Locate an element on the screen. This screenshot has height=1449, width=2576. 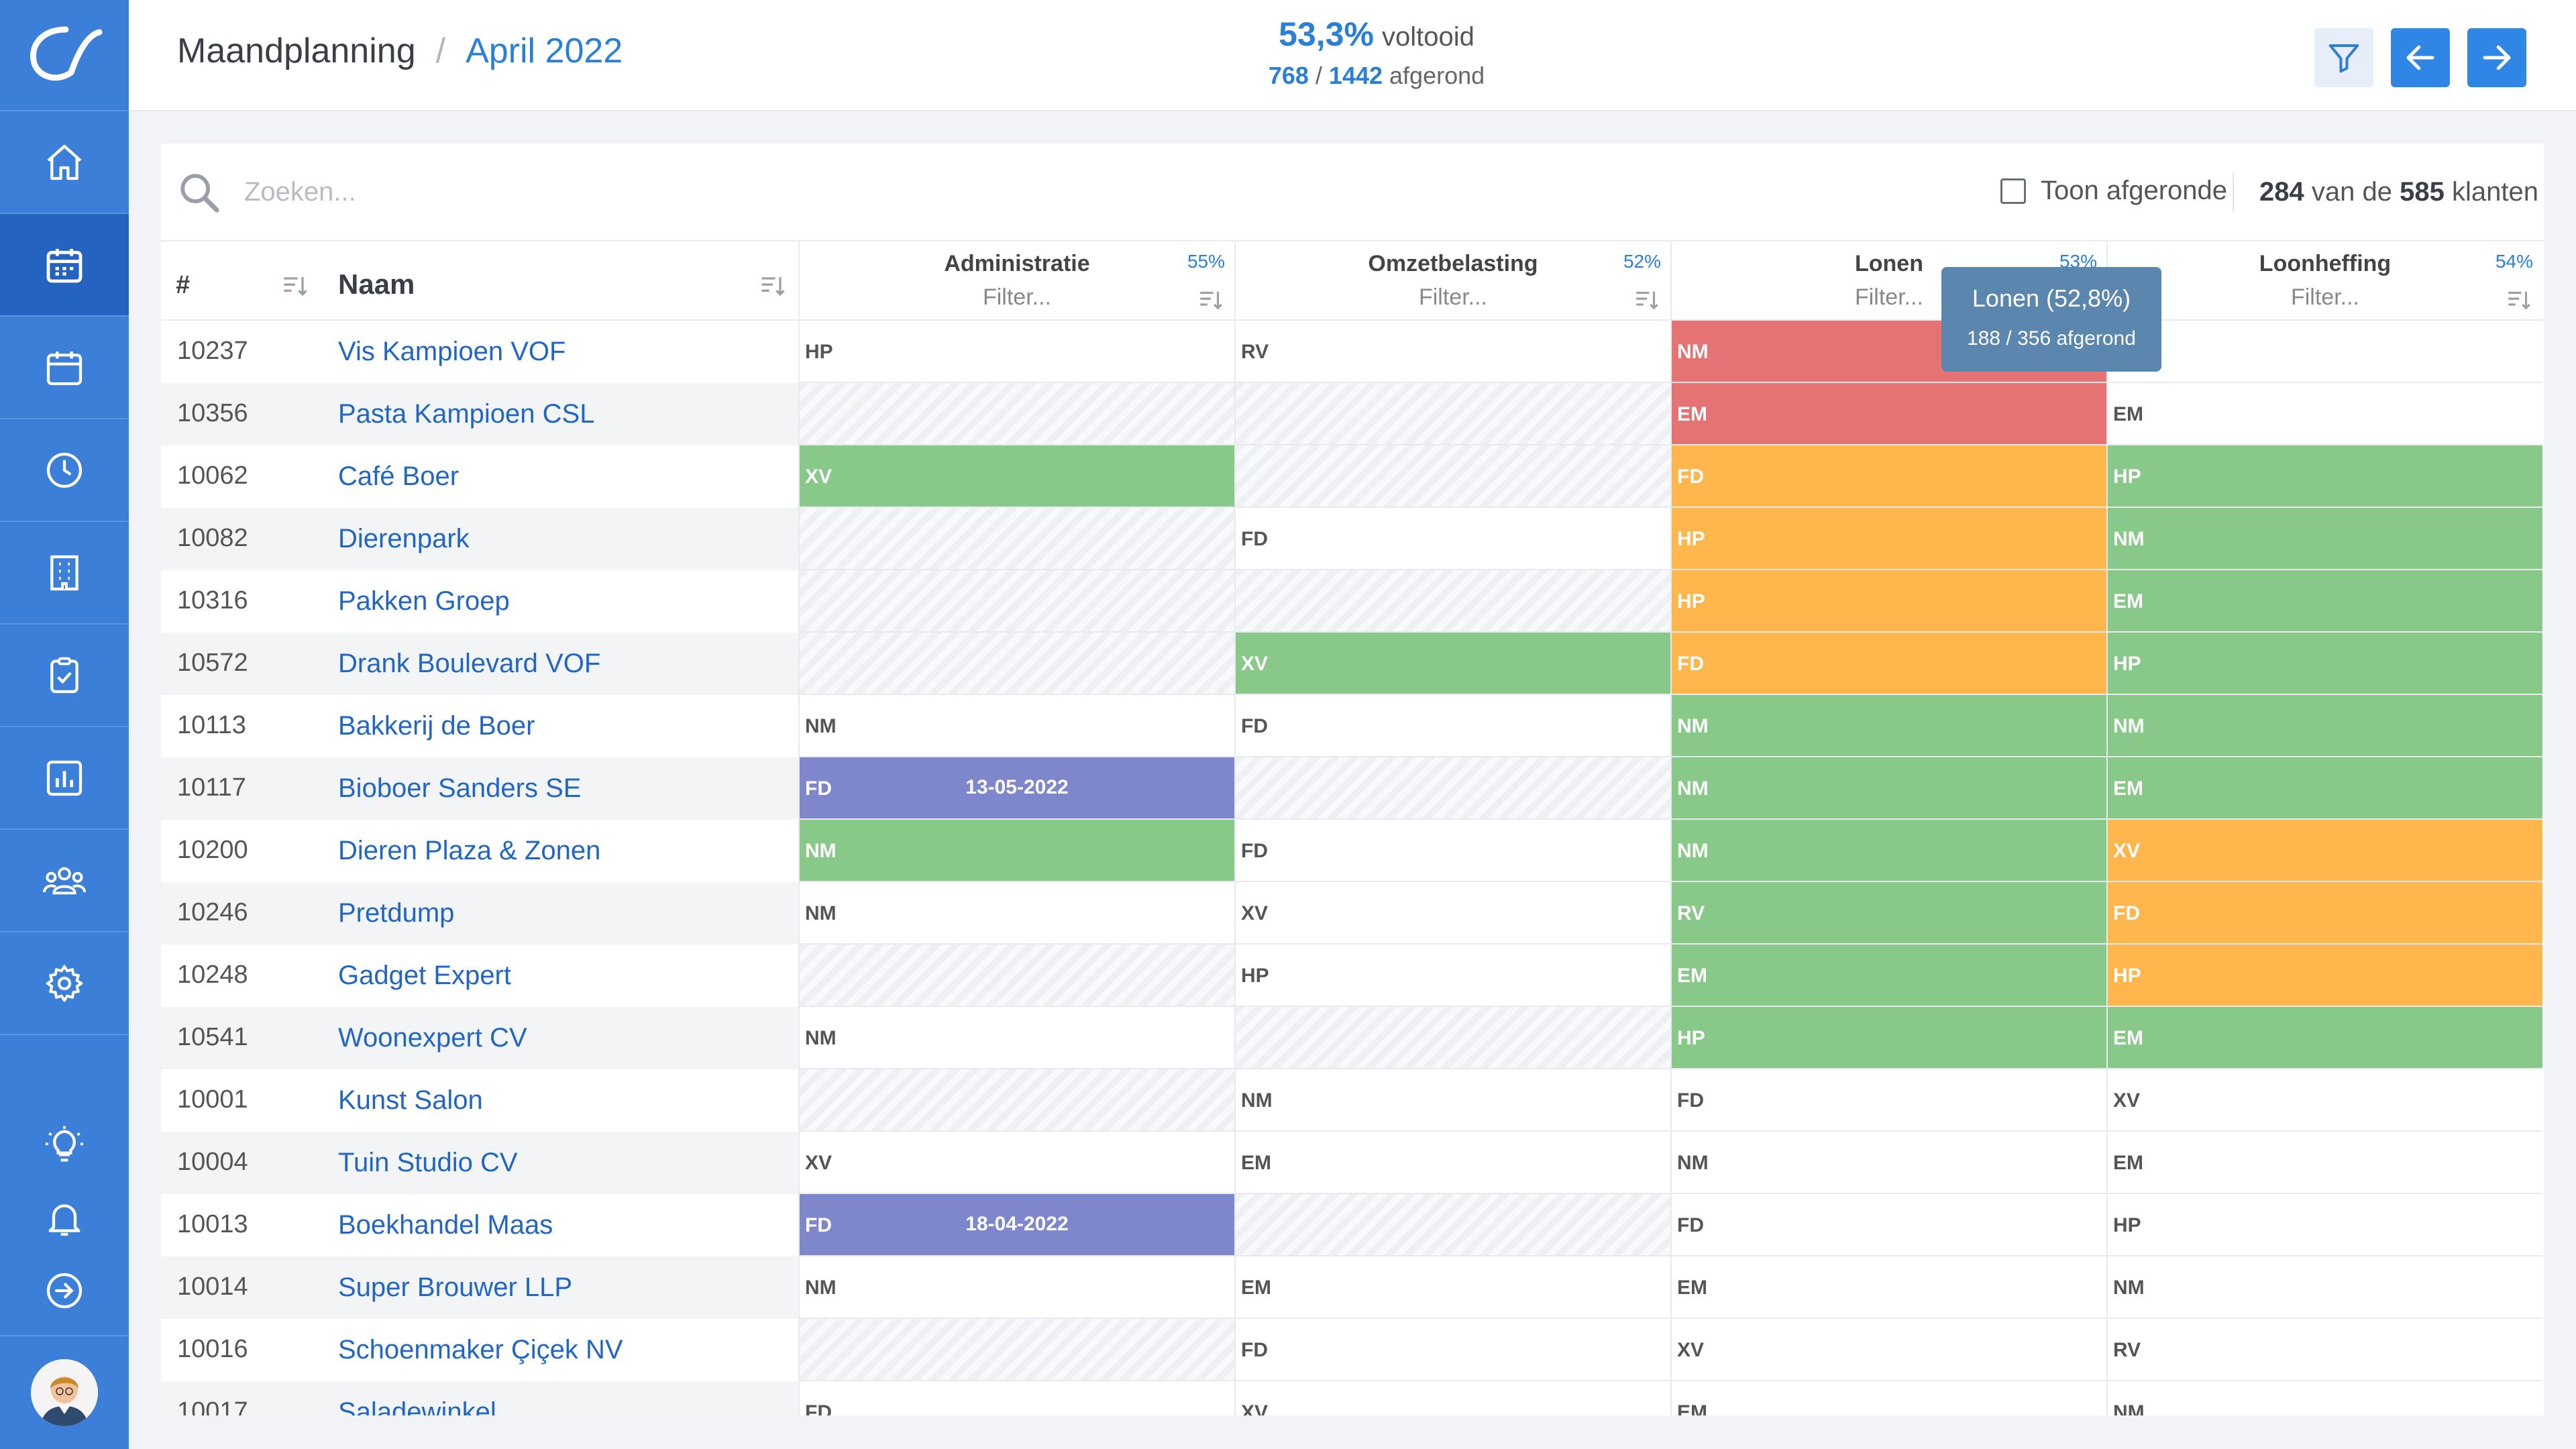
client-name-link: Bakkerij de Boer is located at coordinates (436, 726).